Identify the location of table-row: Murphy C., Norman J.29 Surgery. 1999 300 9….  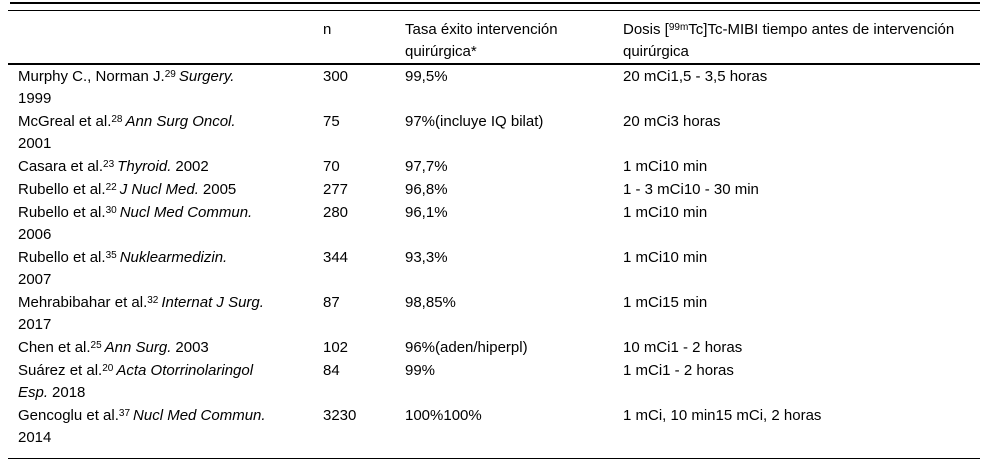
(494, 87).